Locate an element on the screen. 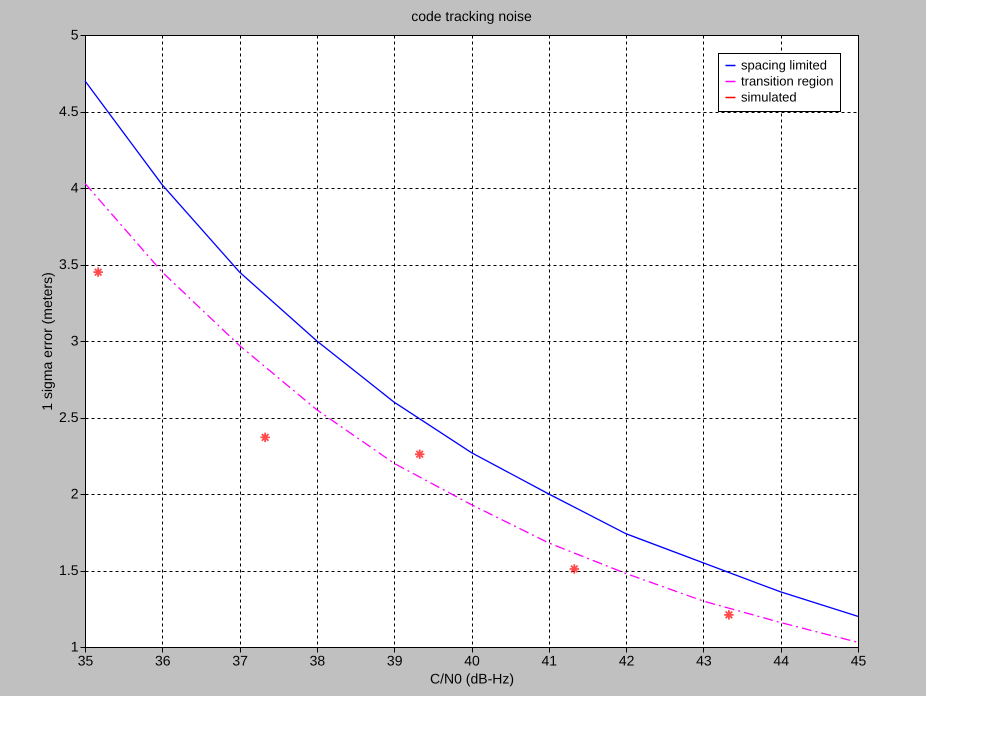  y-tick-label: 4.5 is located at coordinates (69, 111).